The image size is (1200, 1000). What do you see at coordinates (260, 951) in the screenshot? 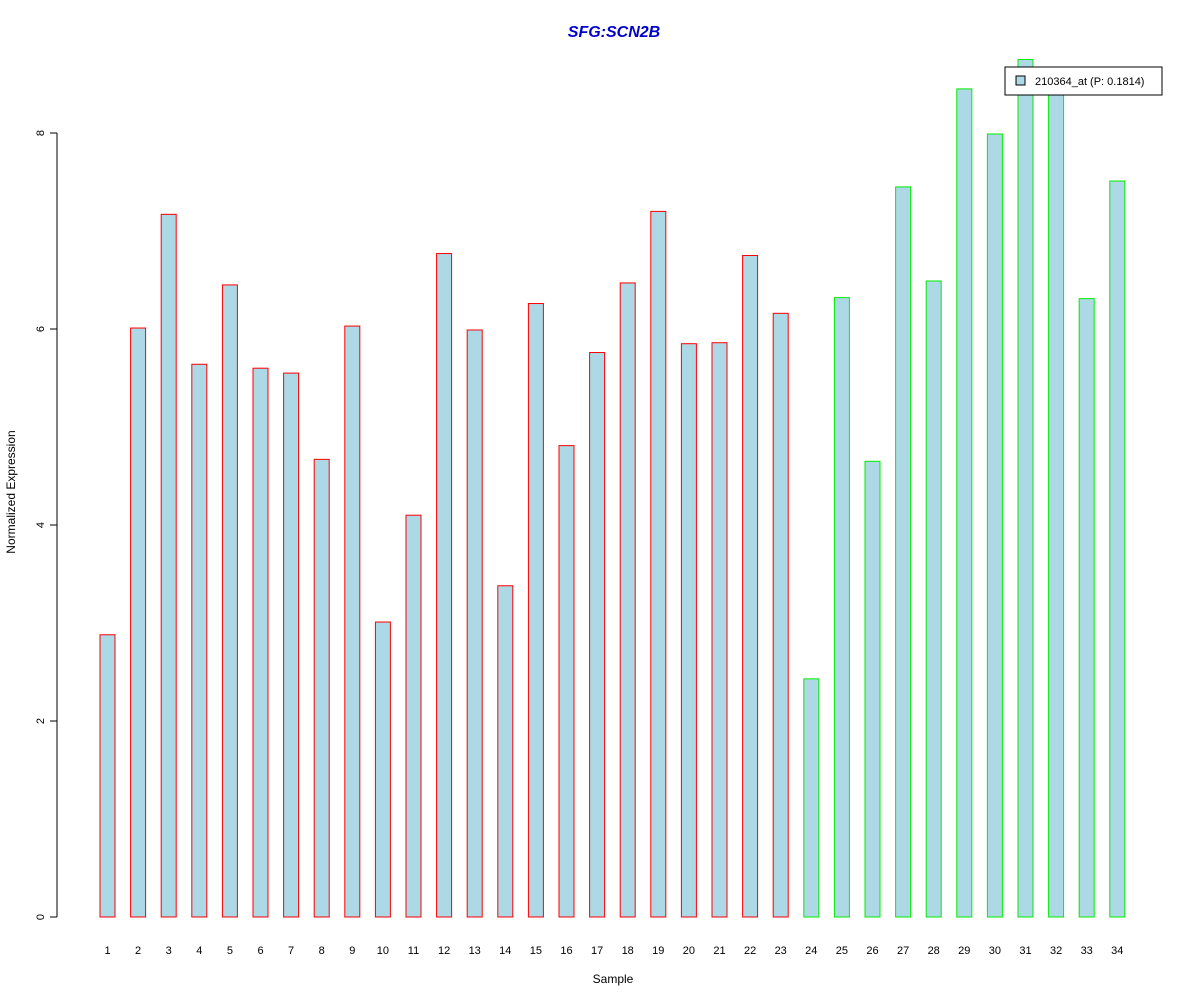
I see `x-tick-label: 6` at bounding box center [260, 951].